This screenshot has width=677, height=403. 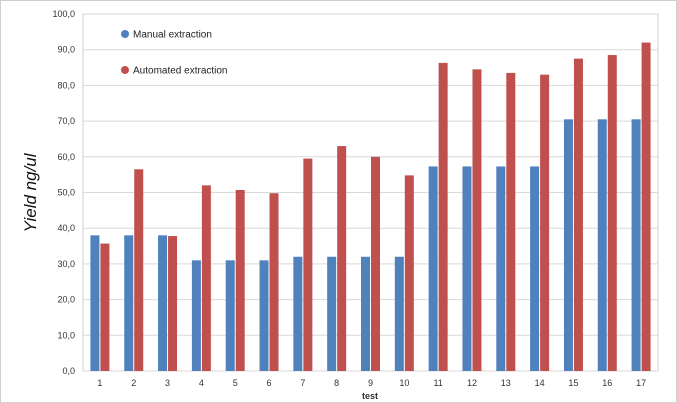 I want to click on x-tick-label: 17, so click(x=641, y=383).